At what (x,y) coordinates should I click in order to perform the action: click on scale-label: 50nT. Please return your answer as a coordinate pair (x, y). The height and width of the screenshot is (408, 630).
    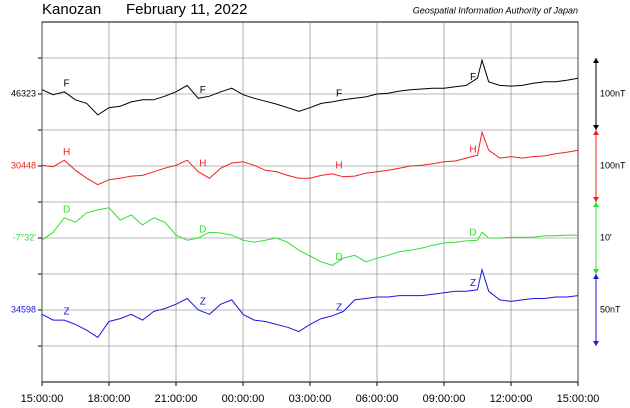
    Looking at the image, I should click on (610, 309).